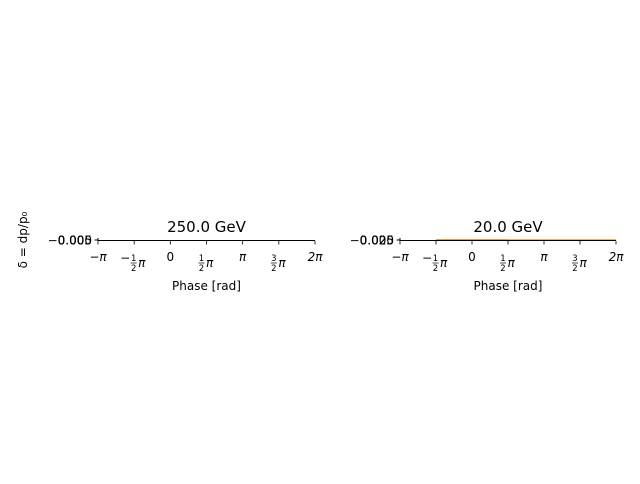 The width and height of the screenshot is (640, 484). I want to click on chart-title: 250.0 GeV, so click(207, 227).